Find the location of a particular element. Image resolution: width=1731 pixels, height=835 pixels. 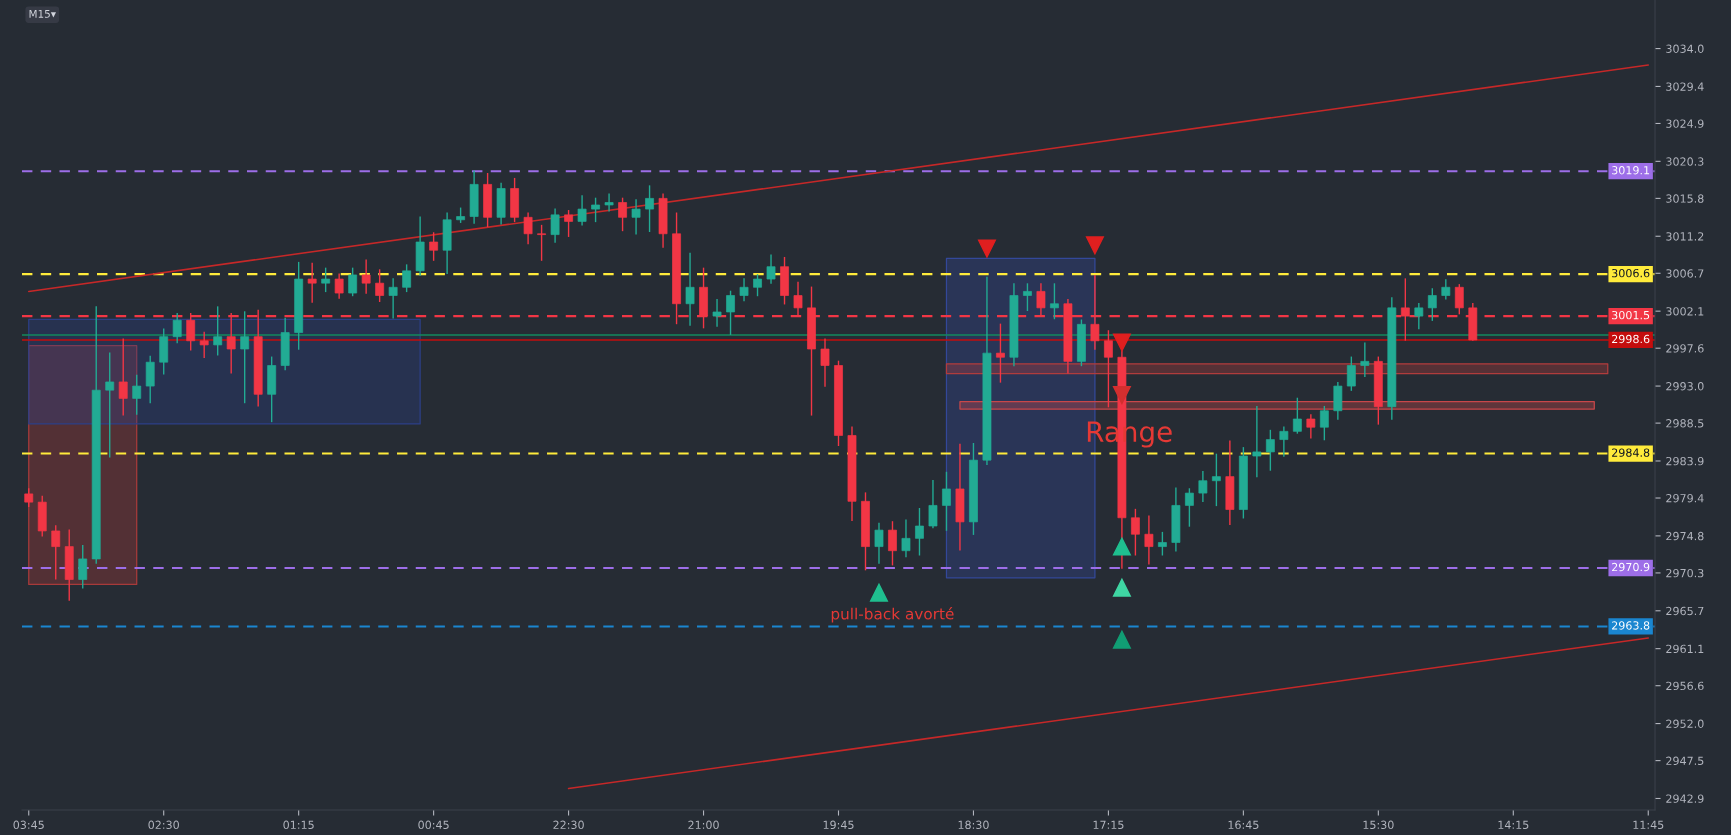

x-tick-label: 15:30 is located at coordinates (1378, 825).